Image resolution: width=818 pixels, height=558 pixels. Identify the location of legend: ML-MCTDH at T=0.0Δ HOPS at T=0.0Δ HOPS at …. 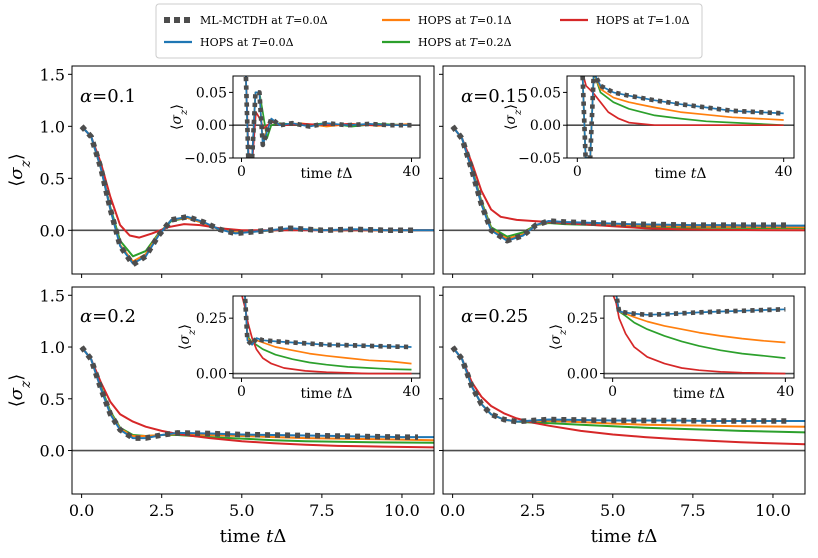
(429, 31).